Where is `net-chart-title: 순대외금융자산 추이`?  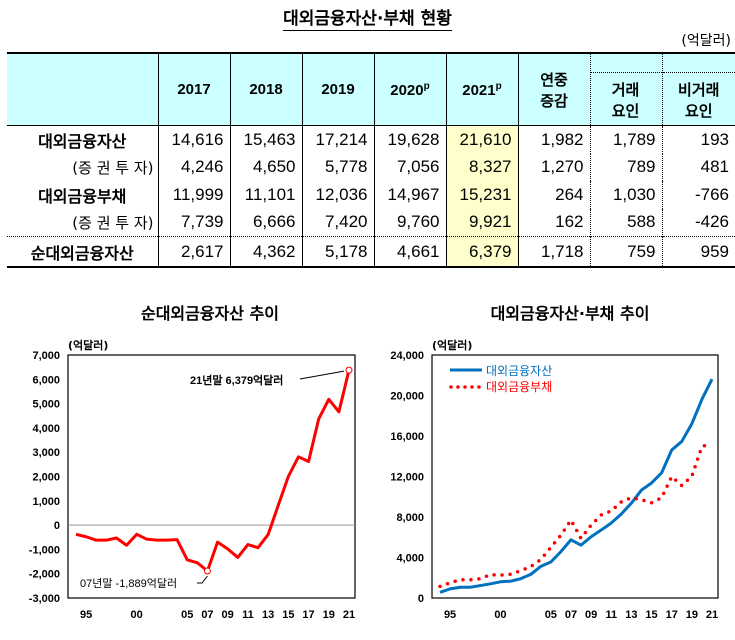 net-chart-title: 순대외금융자산 추이 is located at coordinates (210, 313).